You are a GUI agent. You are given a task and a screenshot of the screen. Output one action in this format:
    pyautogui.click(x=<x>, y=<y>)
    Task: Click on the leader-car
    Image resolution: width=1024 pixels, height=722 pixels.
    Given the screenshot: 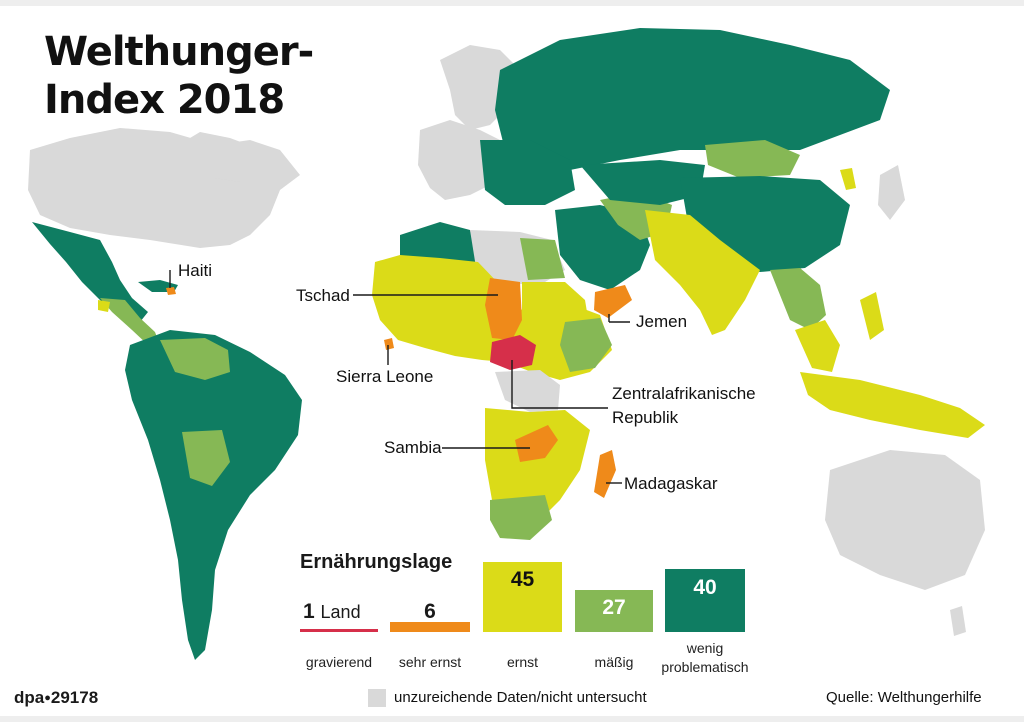 What is the action you would take?
    pyautogui.click(x=559, y=384)
    